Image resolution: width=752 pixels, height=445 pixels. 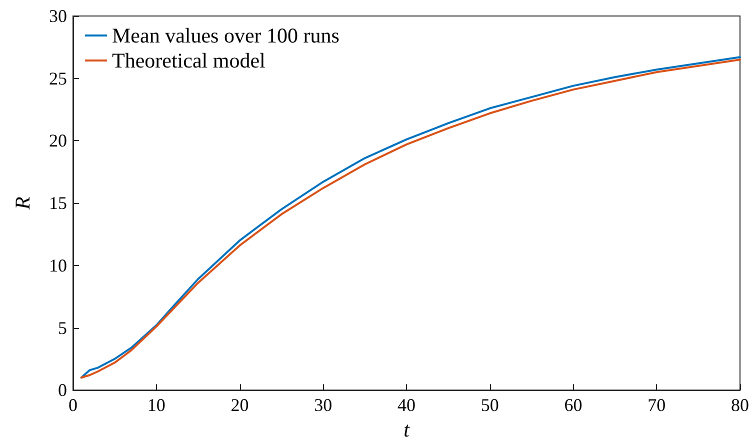 What do you see at coordinates (62, 390) in the screenshot?
I see `y-tick-label: 0` at bounding box center [62, 390].